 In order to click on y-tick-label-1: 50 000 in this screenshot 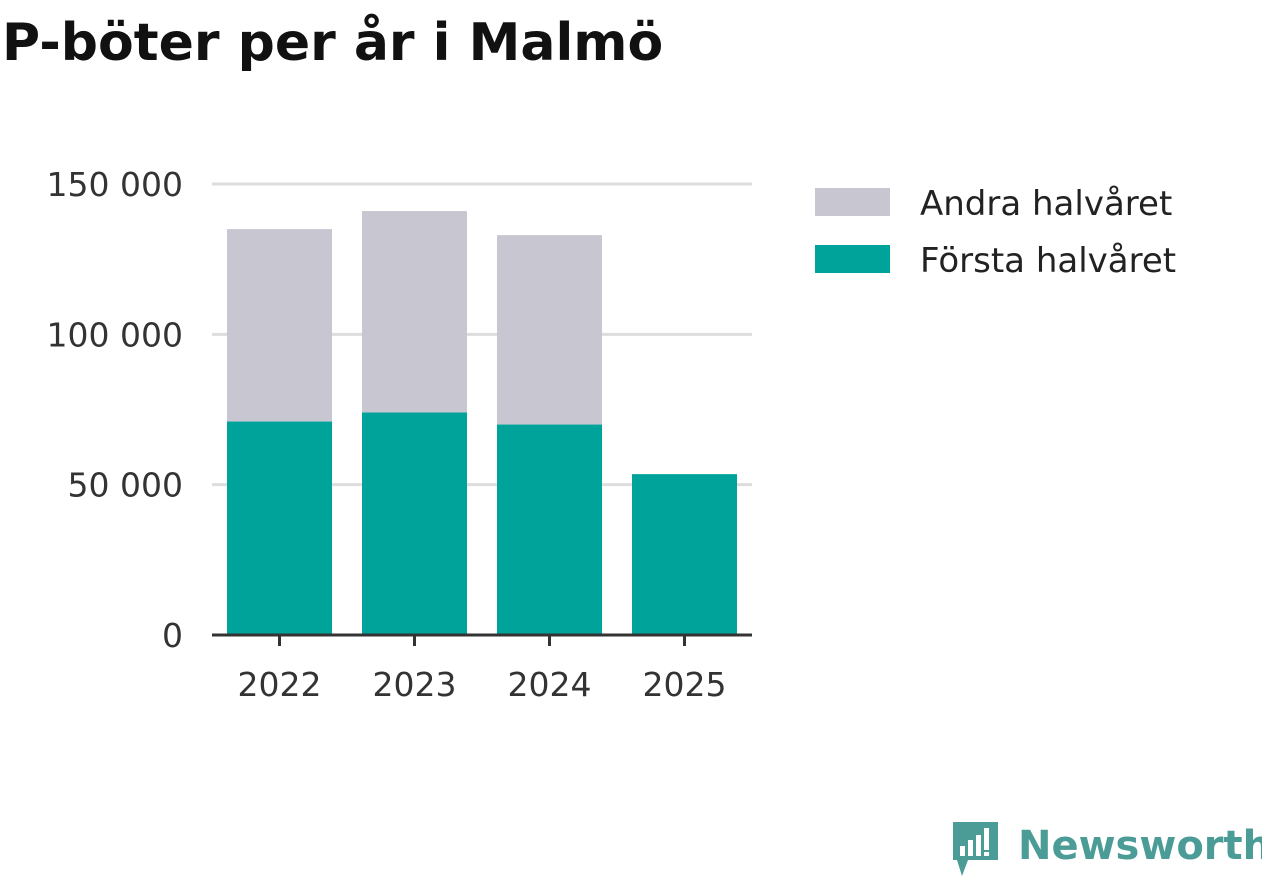, I will do `click(125, 485)`.